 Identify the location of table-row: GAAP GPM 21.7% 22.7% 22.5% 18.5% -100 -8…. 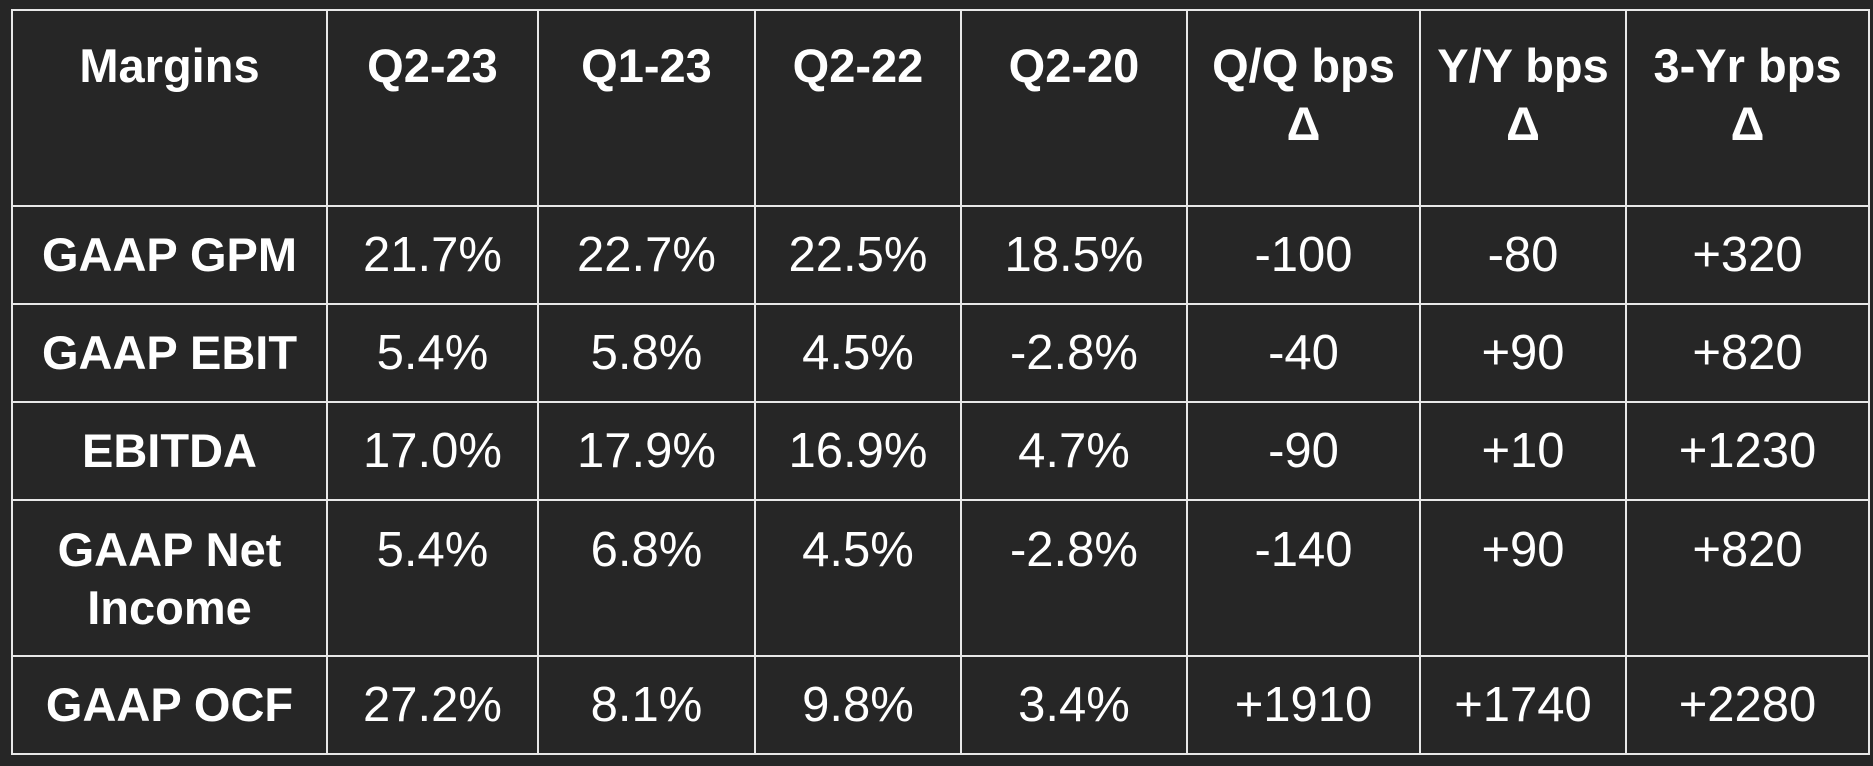
(940, 255).